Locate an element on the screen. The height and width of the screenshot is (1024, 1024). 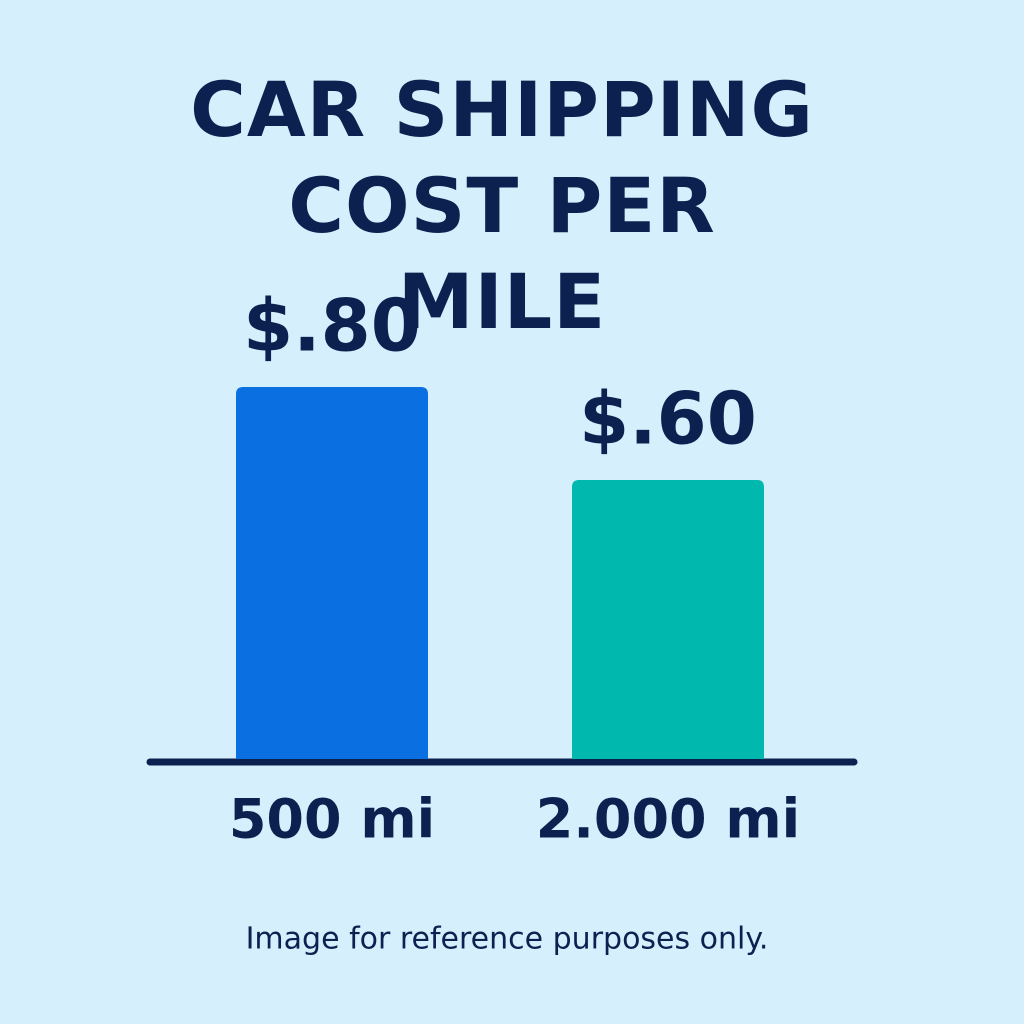
value-label: $.80 is located at coordinates (332, 326).